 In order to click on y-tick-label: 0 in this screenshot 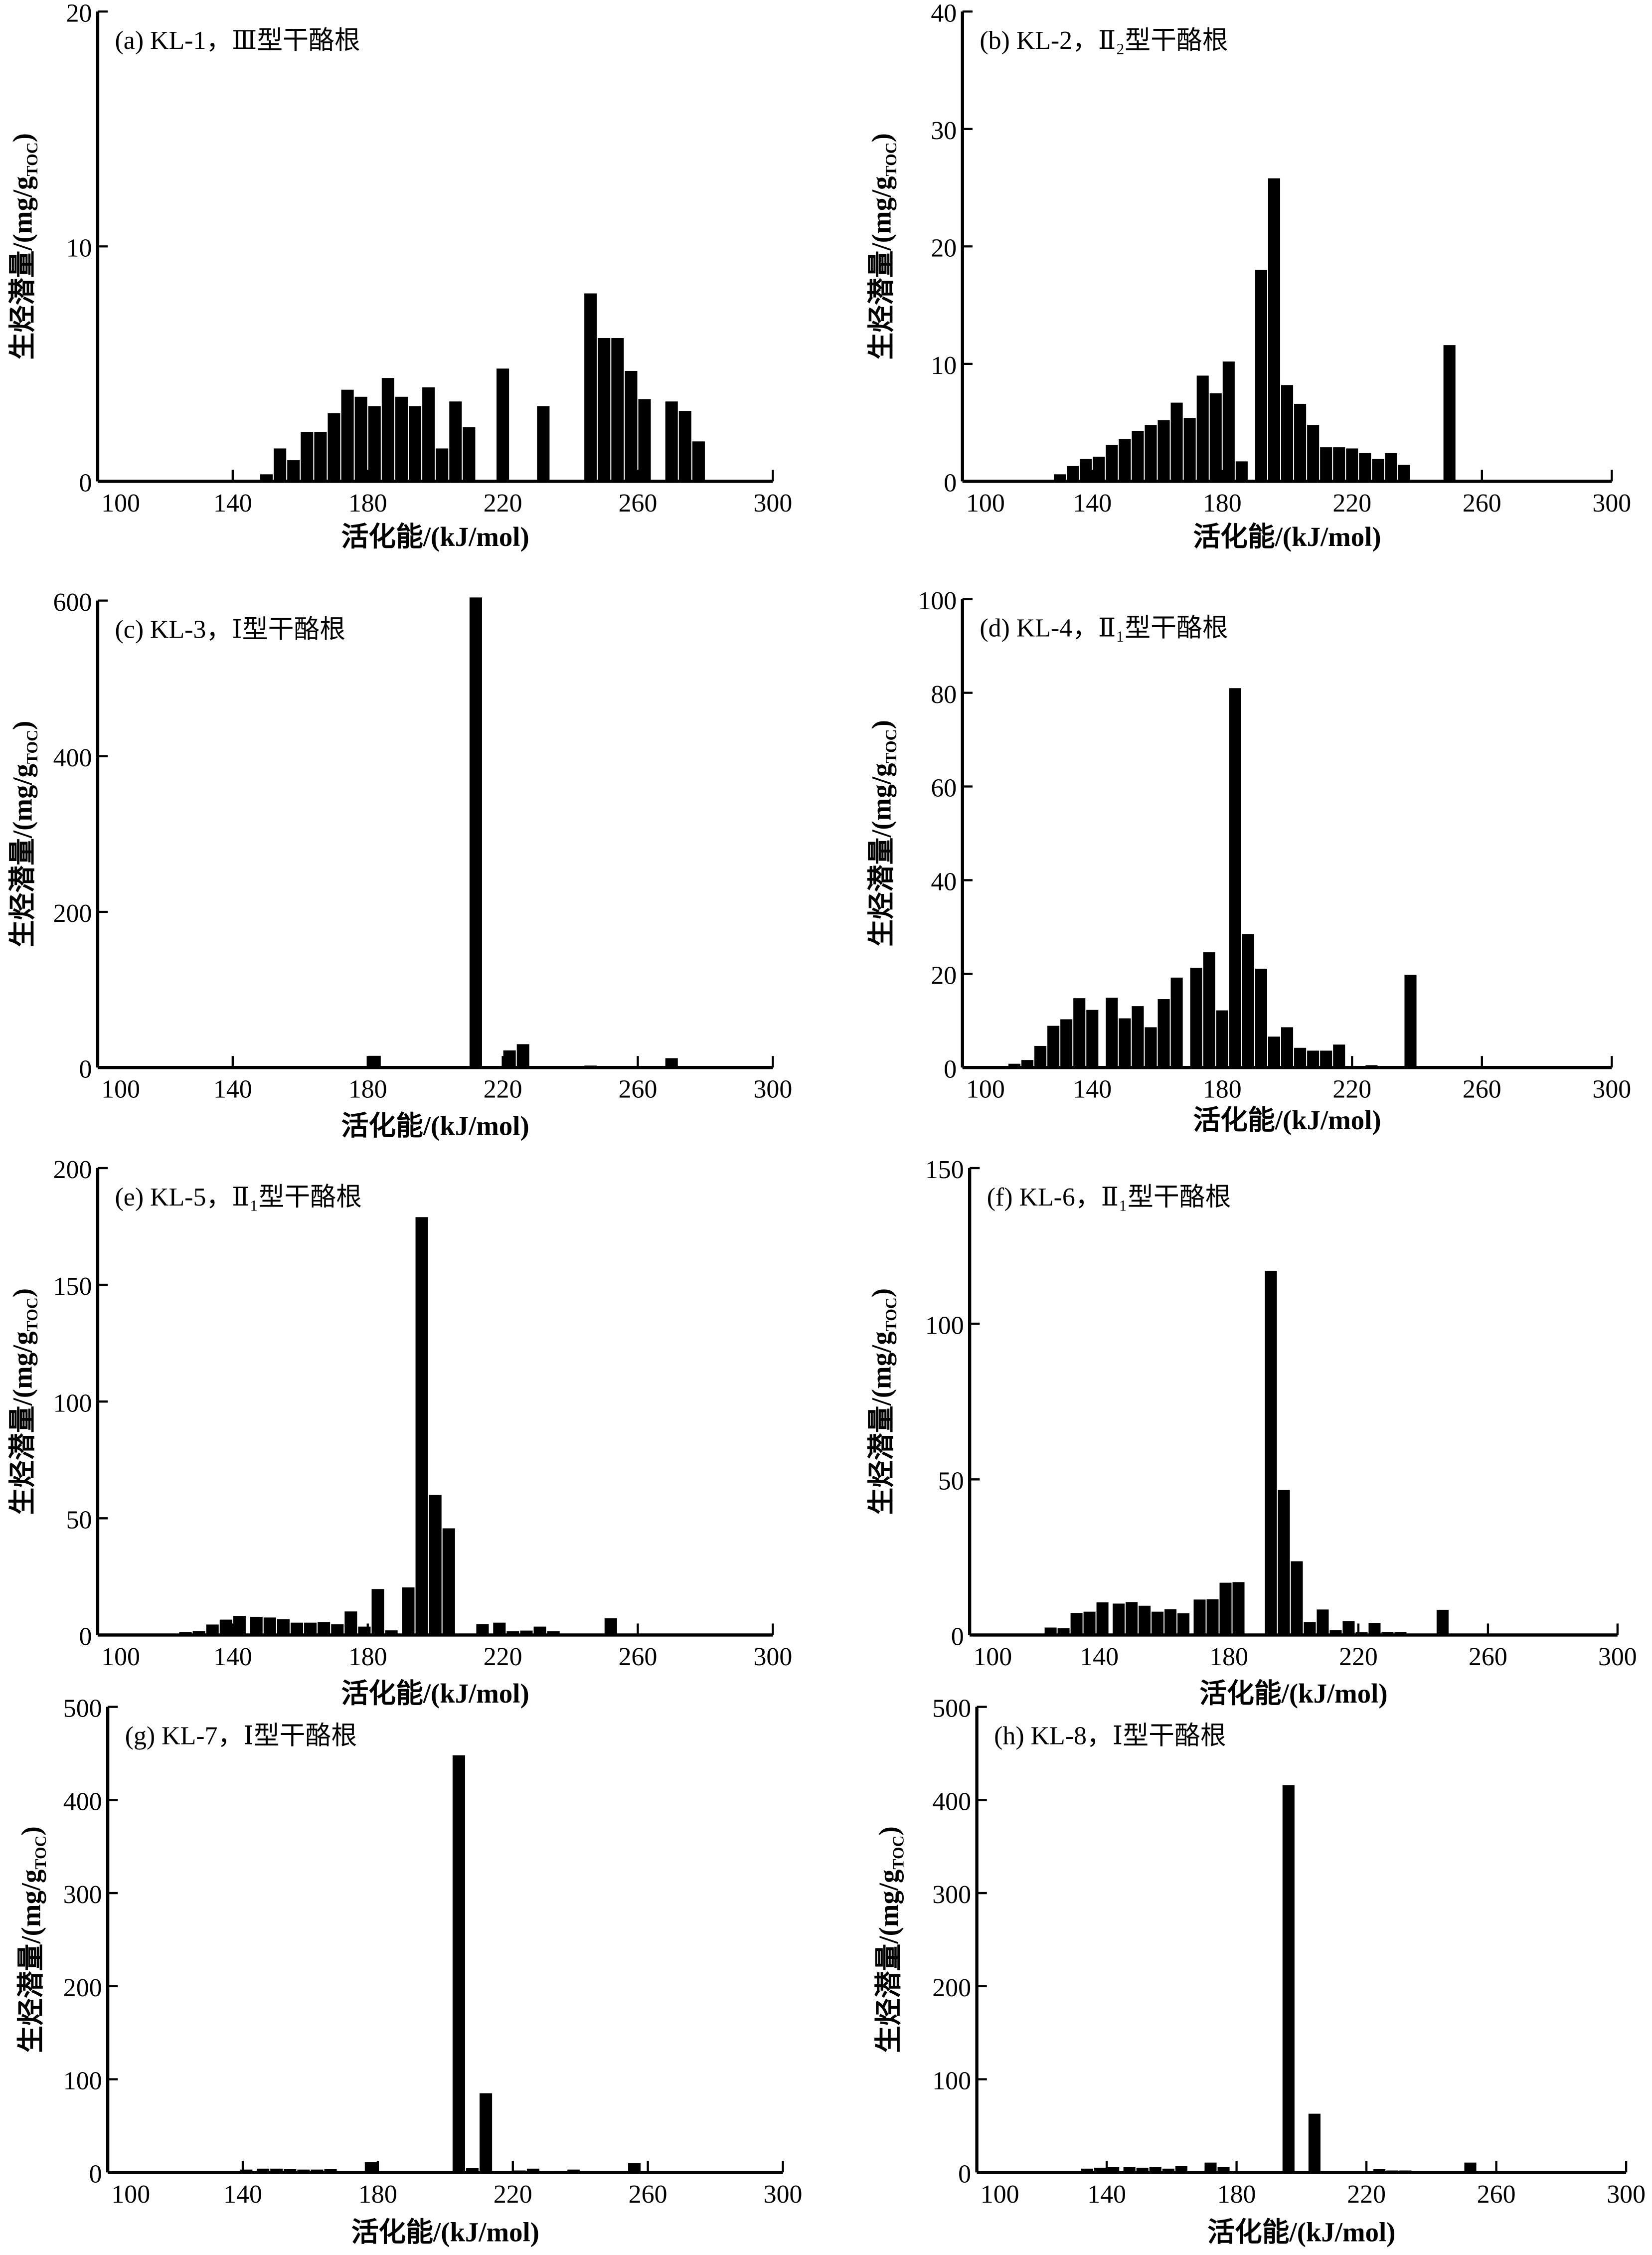, I will do `click(964, 2174)`.